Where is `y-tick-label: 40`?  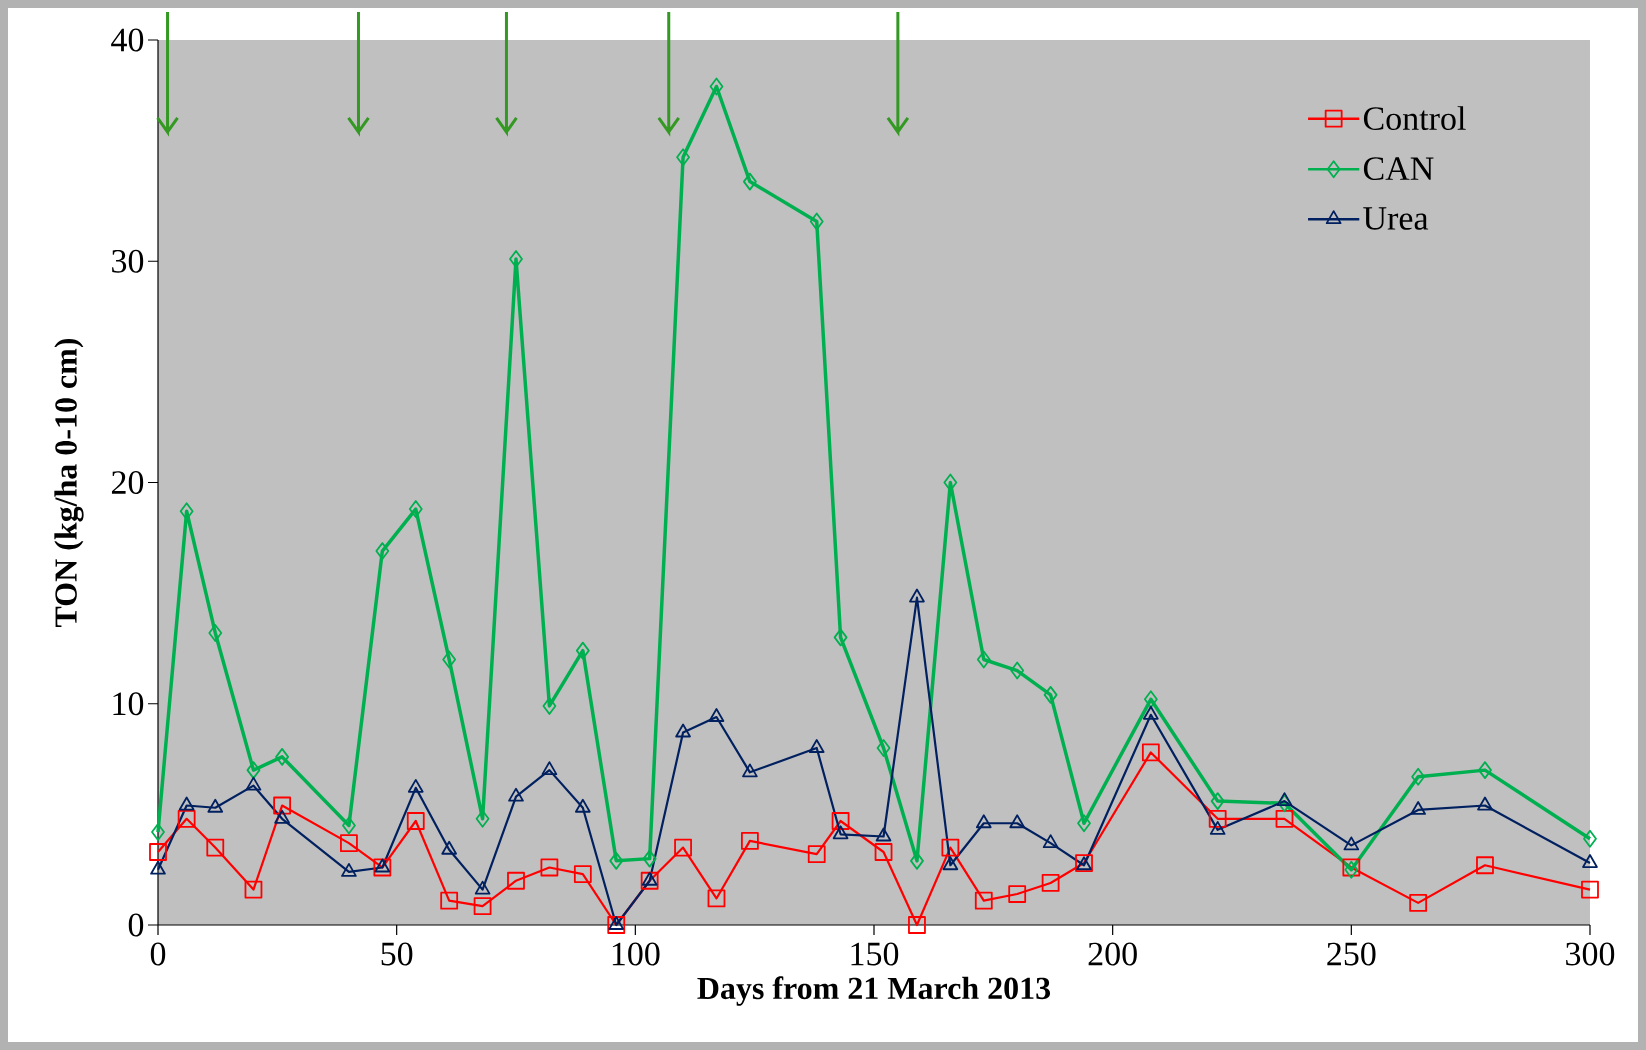 y-tick-label: 40 is located at coordinates (127, 40).